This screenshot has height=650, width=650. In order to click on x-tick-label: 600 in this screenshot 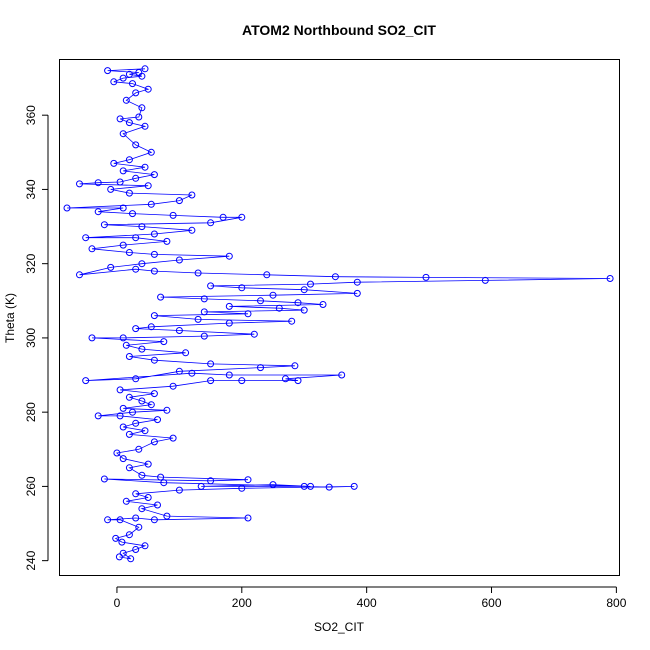, I will do `click(492, 603)`.